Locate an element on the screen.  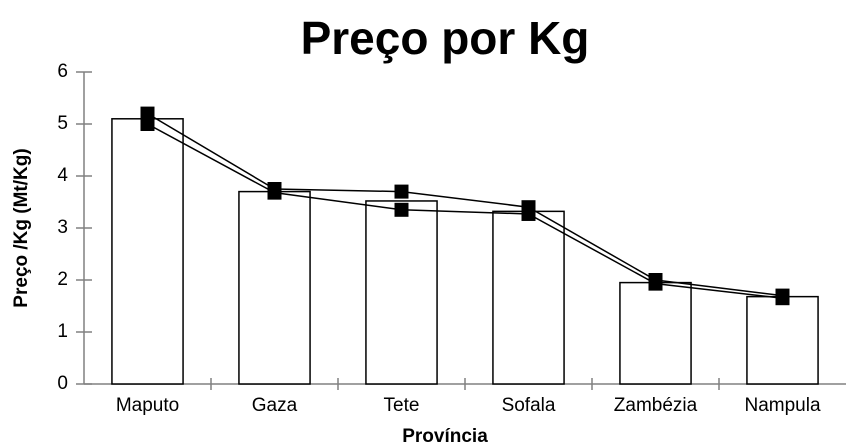
y-tick-label: 5 is located at coordinates (62, 123).